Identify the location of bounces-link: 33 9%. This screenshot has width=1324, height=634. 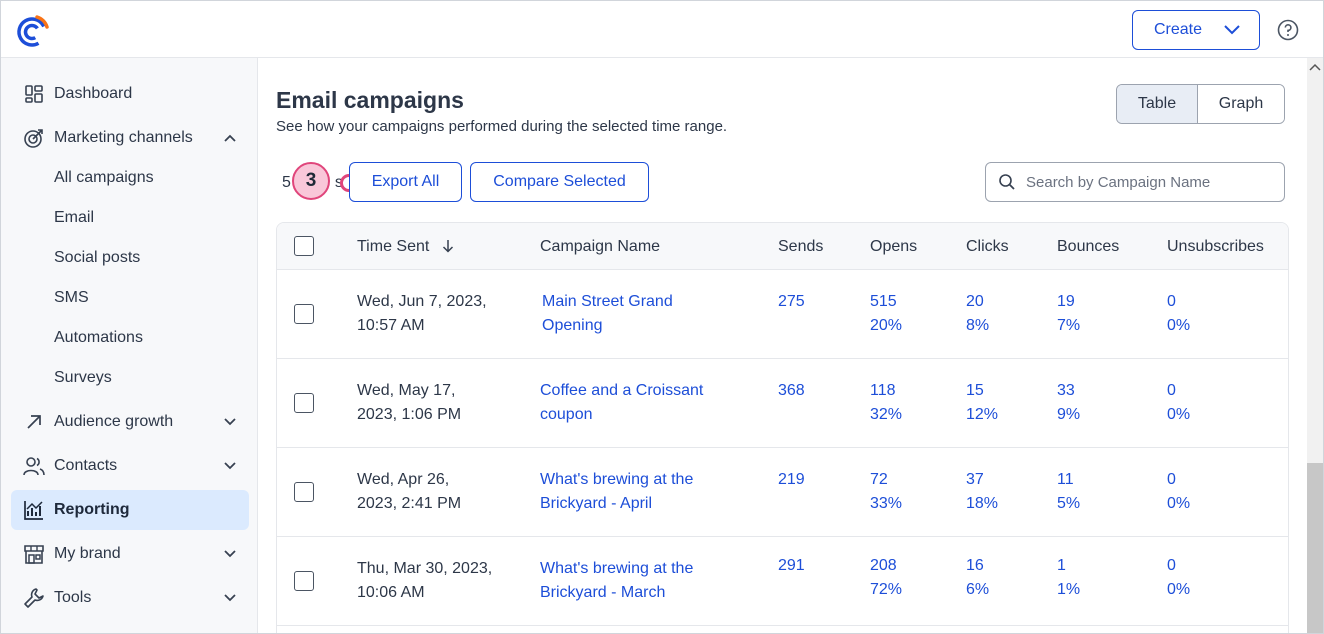
(1068, 403).